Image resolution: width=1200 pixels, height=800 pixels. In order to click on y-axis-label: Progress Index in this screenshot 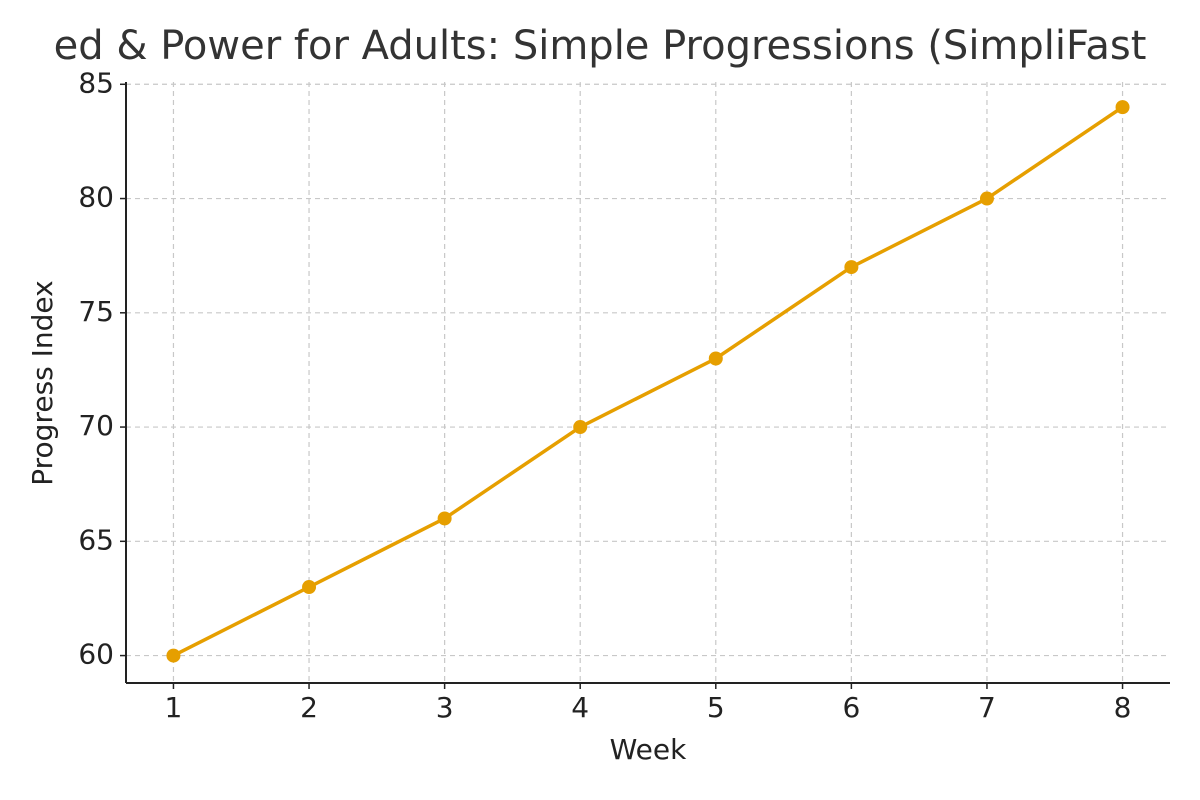, I will do `click(42, 382)`.